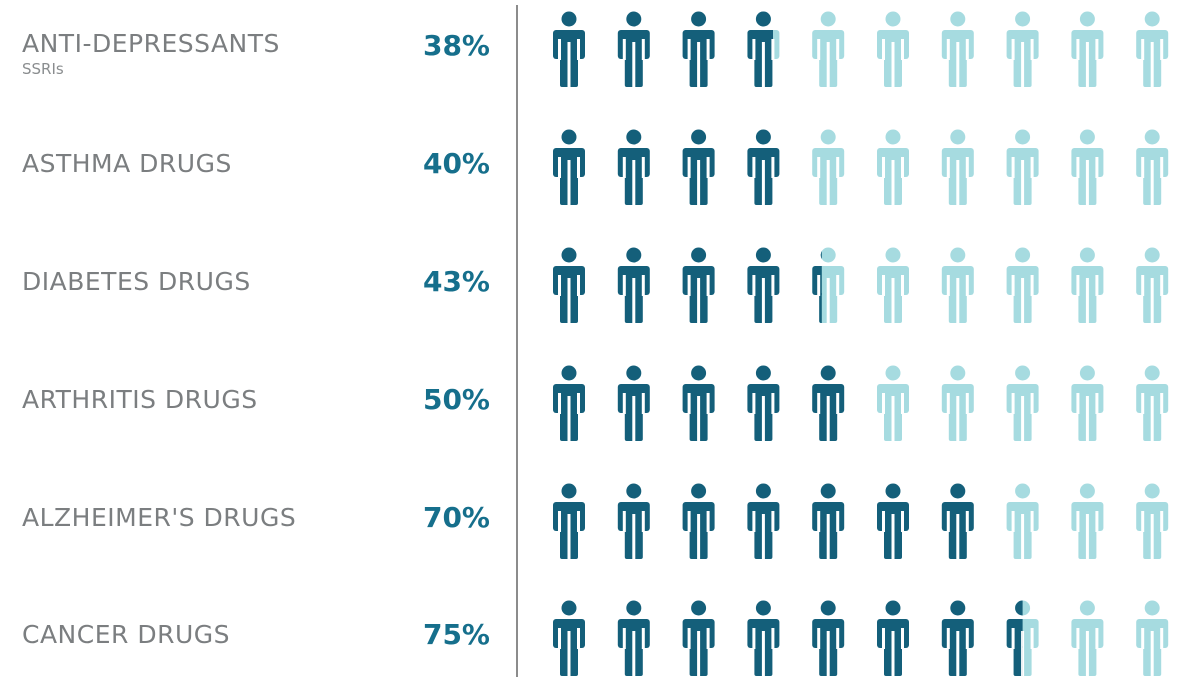 This screenshot has height=677, width=1177. What do you see at coordinates (140, 399) in the screenshot?
I see `row-label: ARTHRITIS DRUGS` at bounding box center [140, 399].